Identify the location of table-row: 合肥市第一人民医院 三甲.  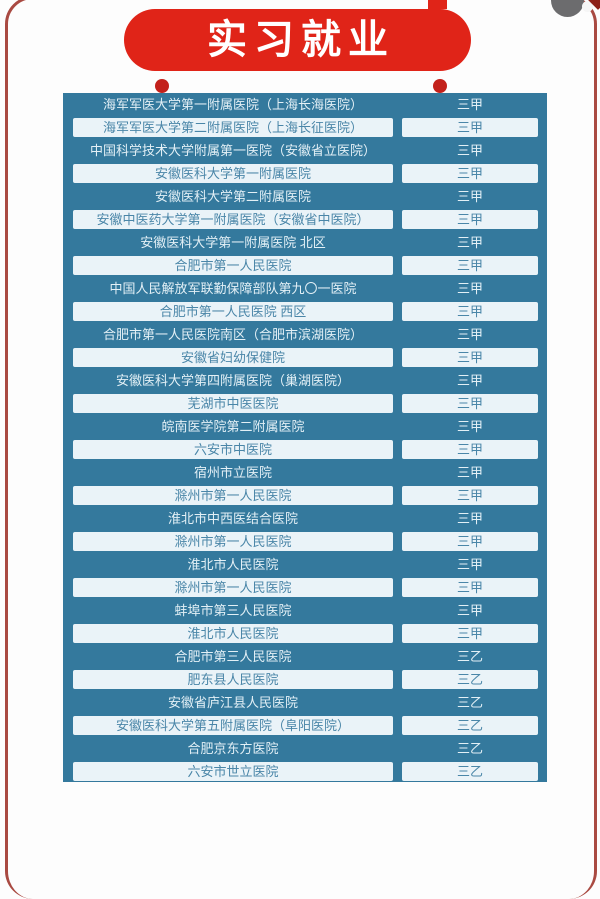
(305, 265).